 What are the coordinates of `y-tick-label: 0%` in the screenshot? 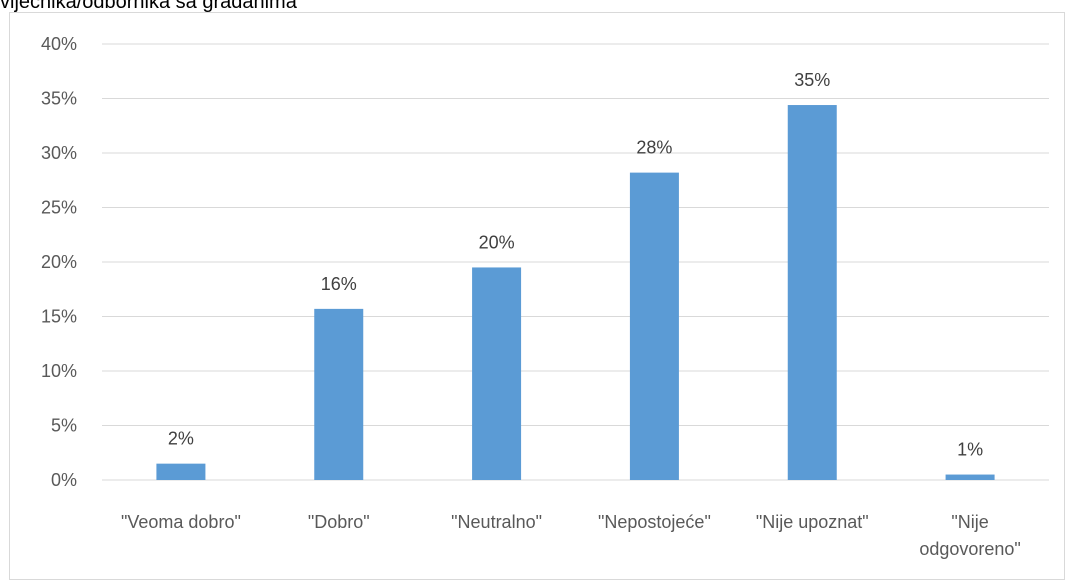 It's located at (64, 480).